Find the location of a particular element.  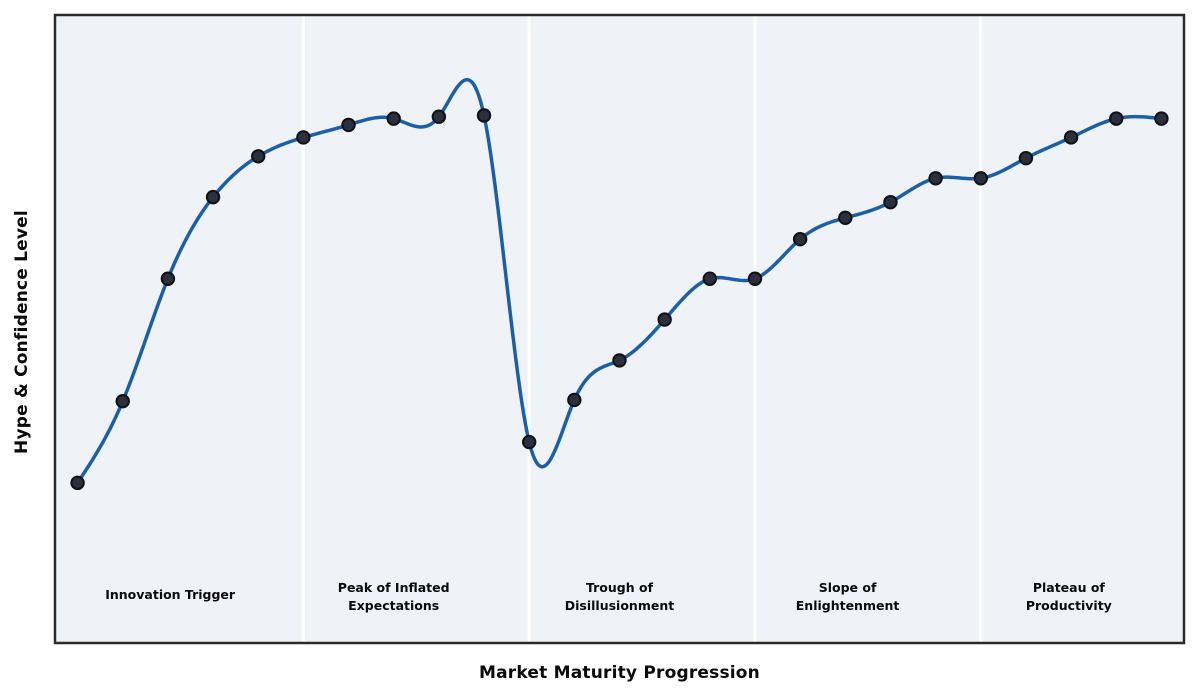

y-axis-title: Hype & Confidence Level is located at coordinates (22, 332).